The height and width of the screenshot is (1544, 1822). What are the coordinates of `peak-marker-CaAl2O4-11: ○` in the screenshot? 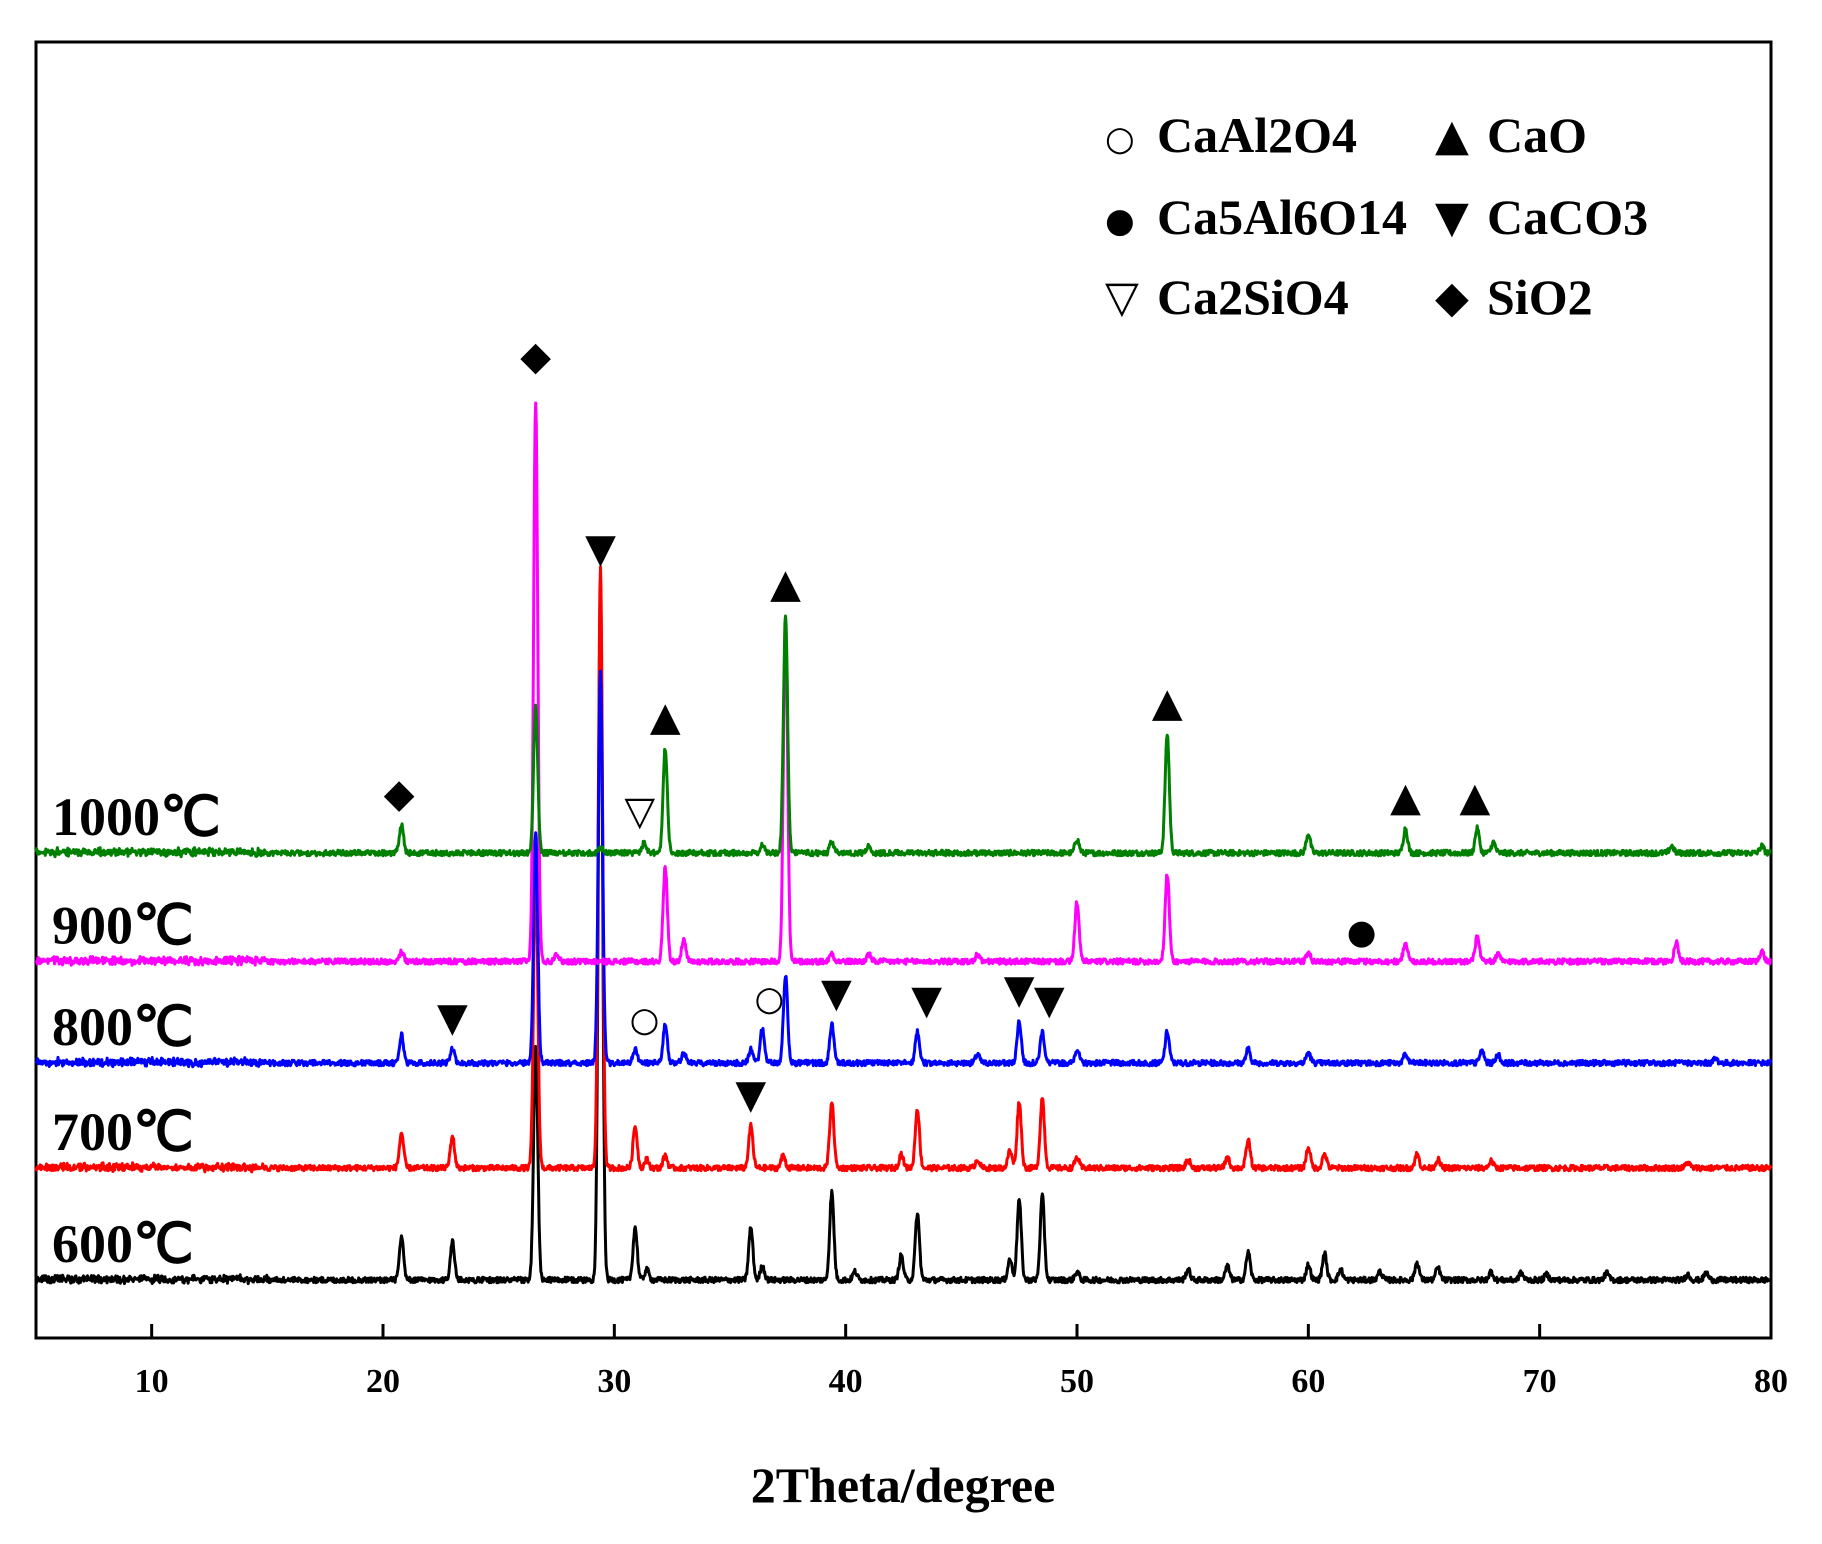 It's located at (645, 1020).